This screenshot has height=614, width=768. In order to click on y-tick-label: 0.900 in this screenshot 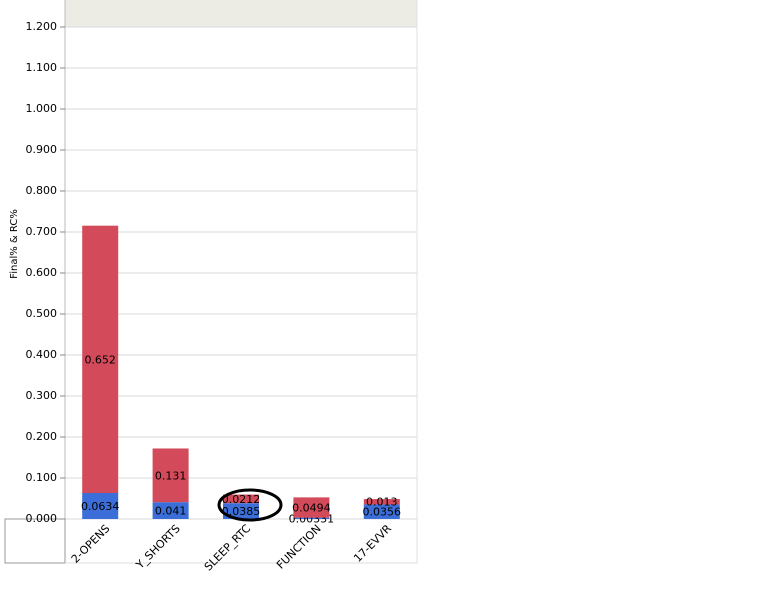, I will do `click(42, 149)`.